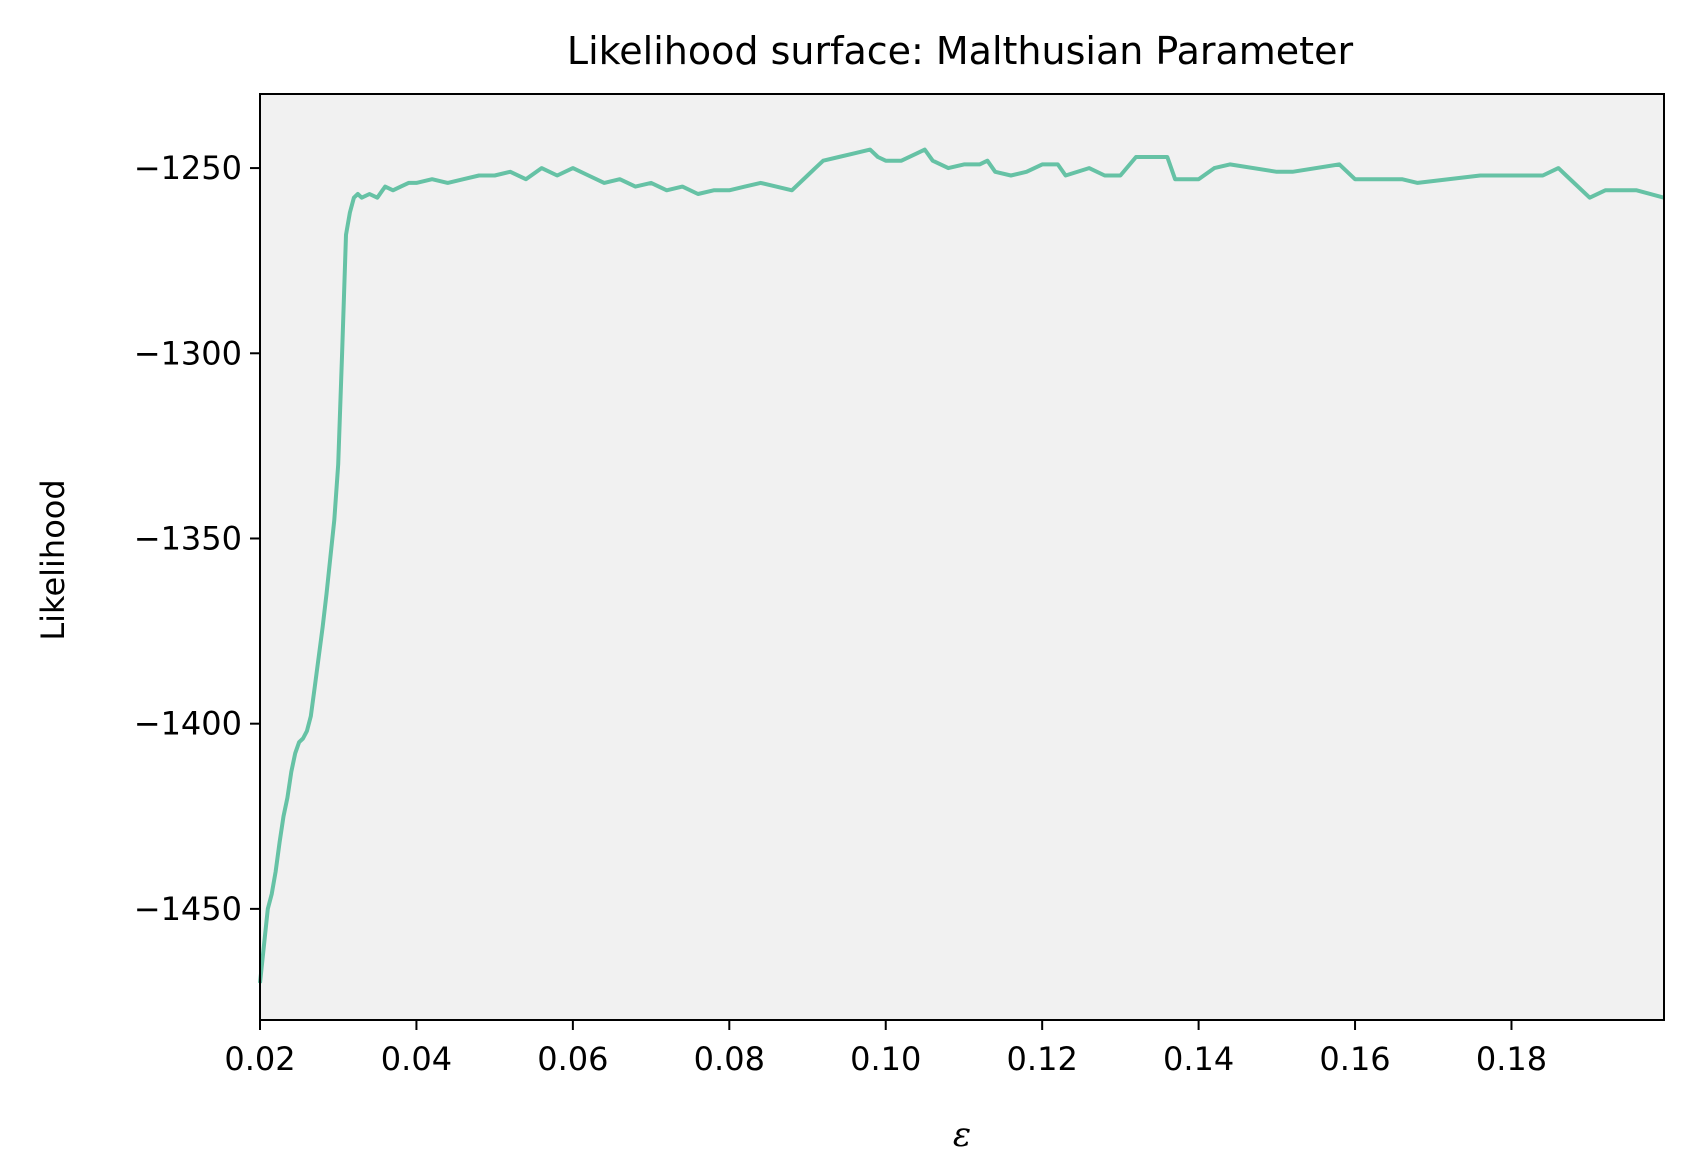 This screenshot has width=1687, height=1176. What do you see at coordinates (53, 559) in the screenshot?
I see `y-axis-label: Likelihood` at bounding box center [53, 559].